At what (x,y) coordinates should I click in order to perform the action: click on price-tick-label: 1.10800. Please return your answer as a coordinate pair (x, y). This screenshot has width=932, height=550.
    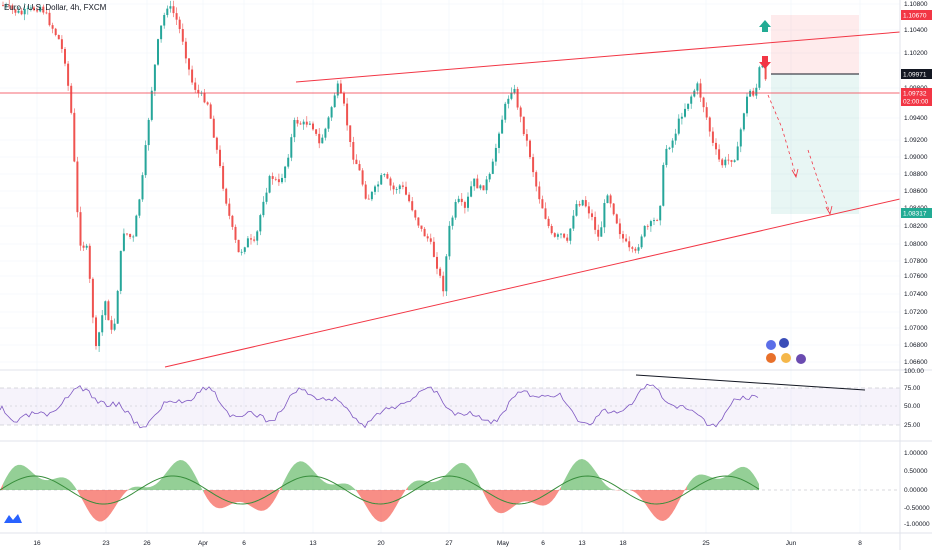
    Looking at the image, I should click on (916, 4).